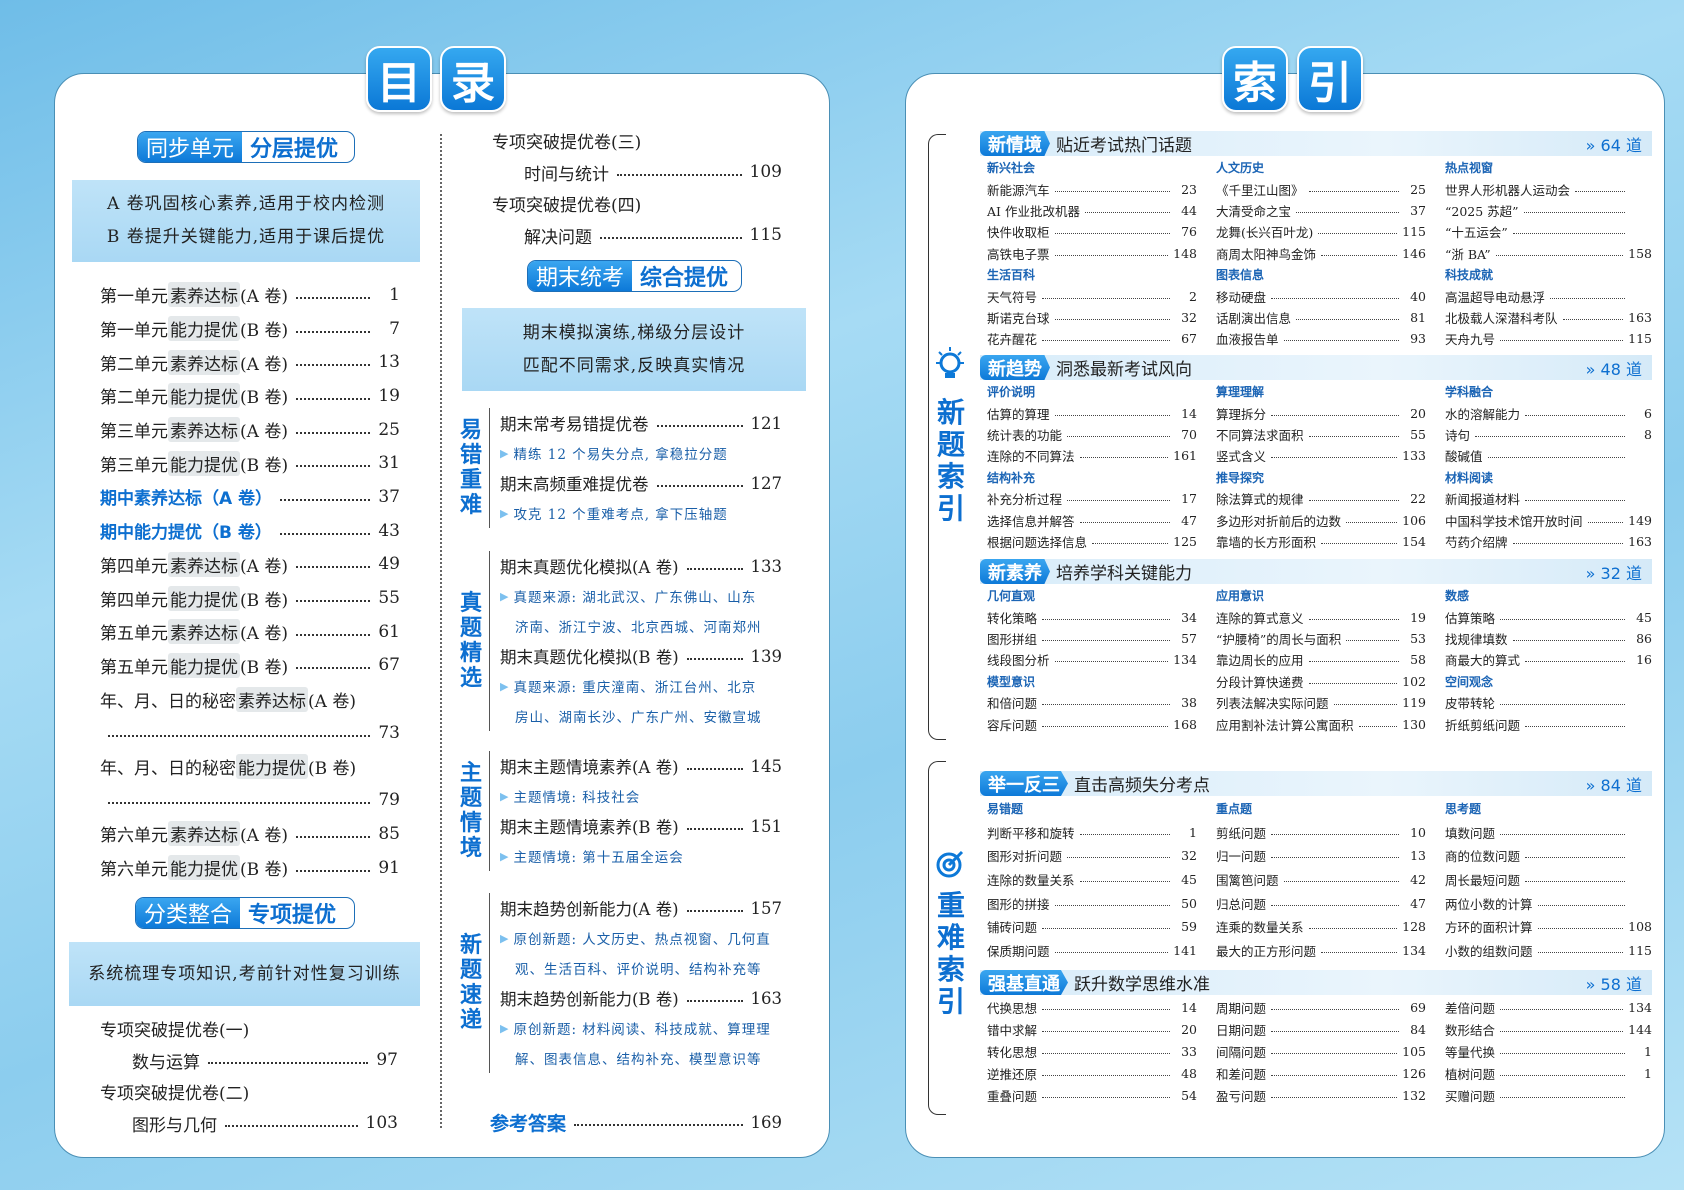 This screenshot has height=1190, width=1684. What do you see at coordinates (1548, 702) in the screenshot?
I see `index-entry: 皮带转轮` at bounding box center [1548, 702].